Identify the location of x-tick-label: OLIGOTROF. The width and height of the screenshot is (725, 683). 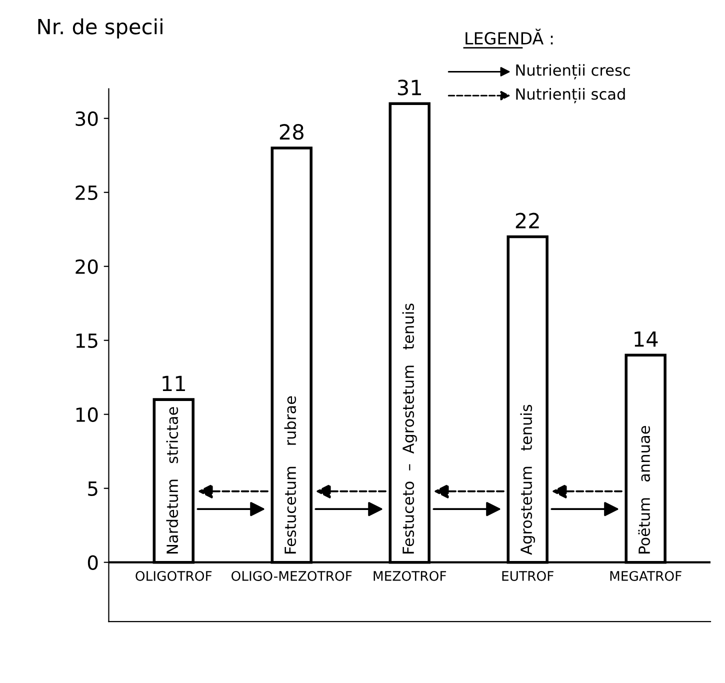
(174, 575).